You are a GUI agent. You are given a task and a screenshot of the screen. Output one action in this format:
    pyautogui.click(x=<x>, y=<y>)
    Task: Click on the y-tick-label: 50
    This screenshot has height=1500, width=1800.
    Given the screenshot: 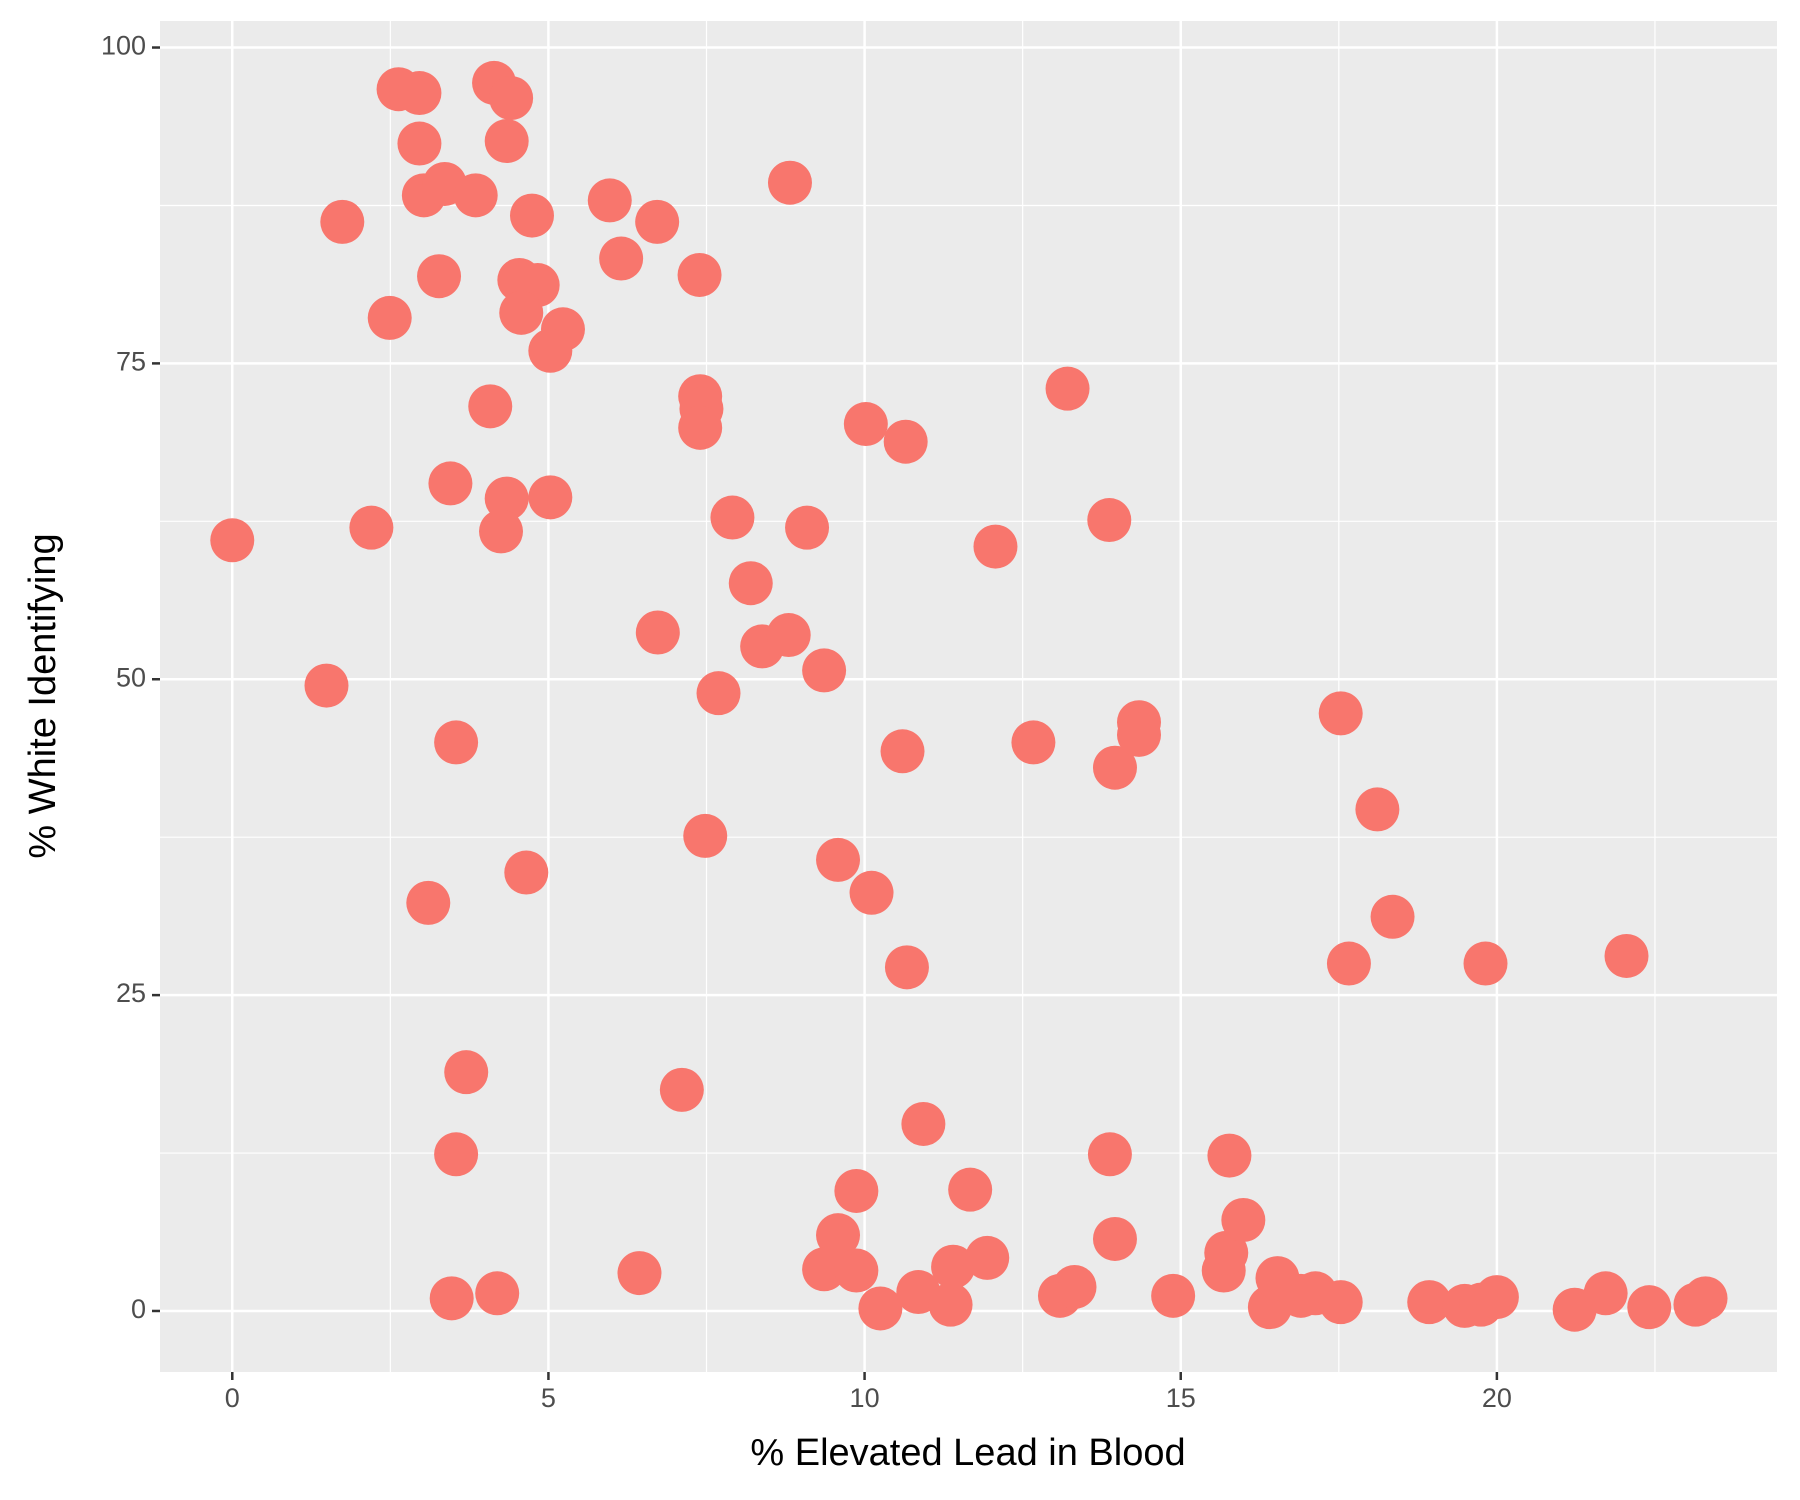 What is the action you would take?
    pyautogui.click(x=131, y=677)
    